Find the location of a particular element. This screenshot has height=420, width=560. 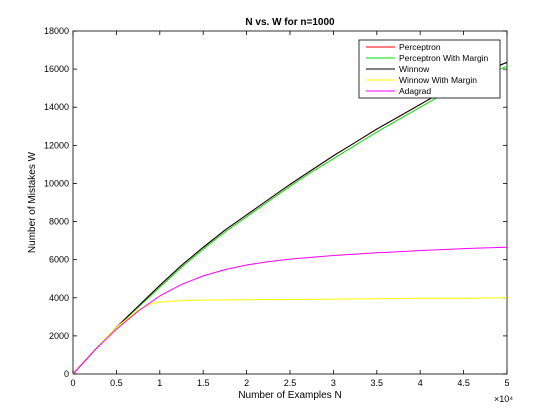

y-tick-label: 2000 is located at coordinates (59, 336).